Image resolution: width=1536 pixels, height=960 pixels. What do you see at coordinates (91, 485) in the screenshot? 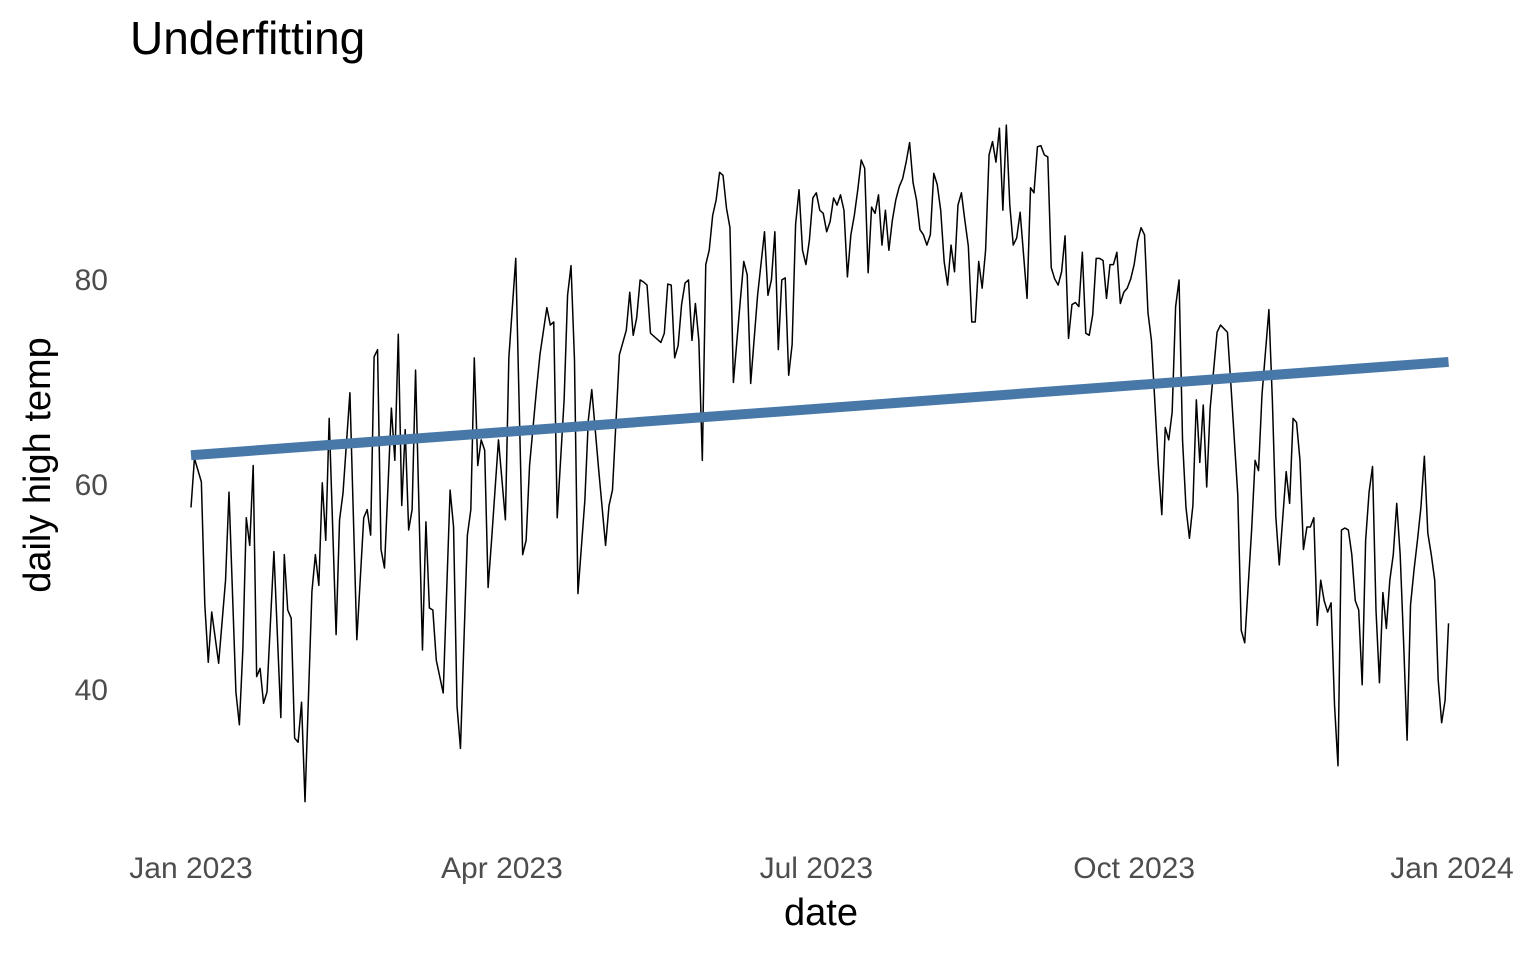
I see `y-tick-label: 60` at bounding box center [91, 485].